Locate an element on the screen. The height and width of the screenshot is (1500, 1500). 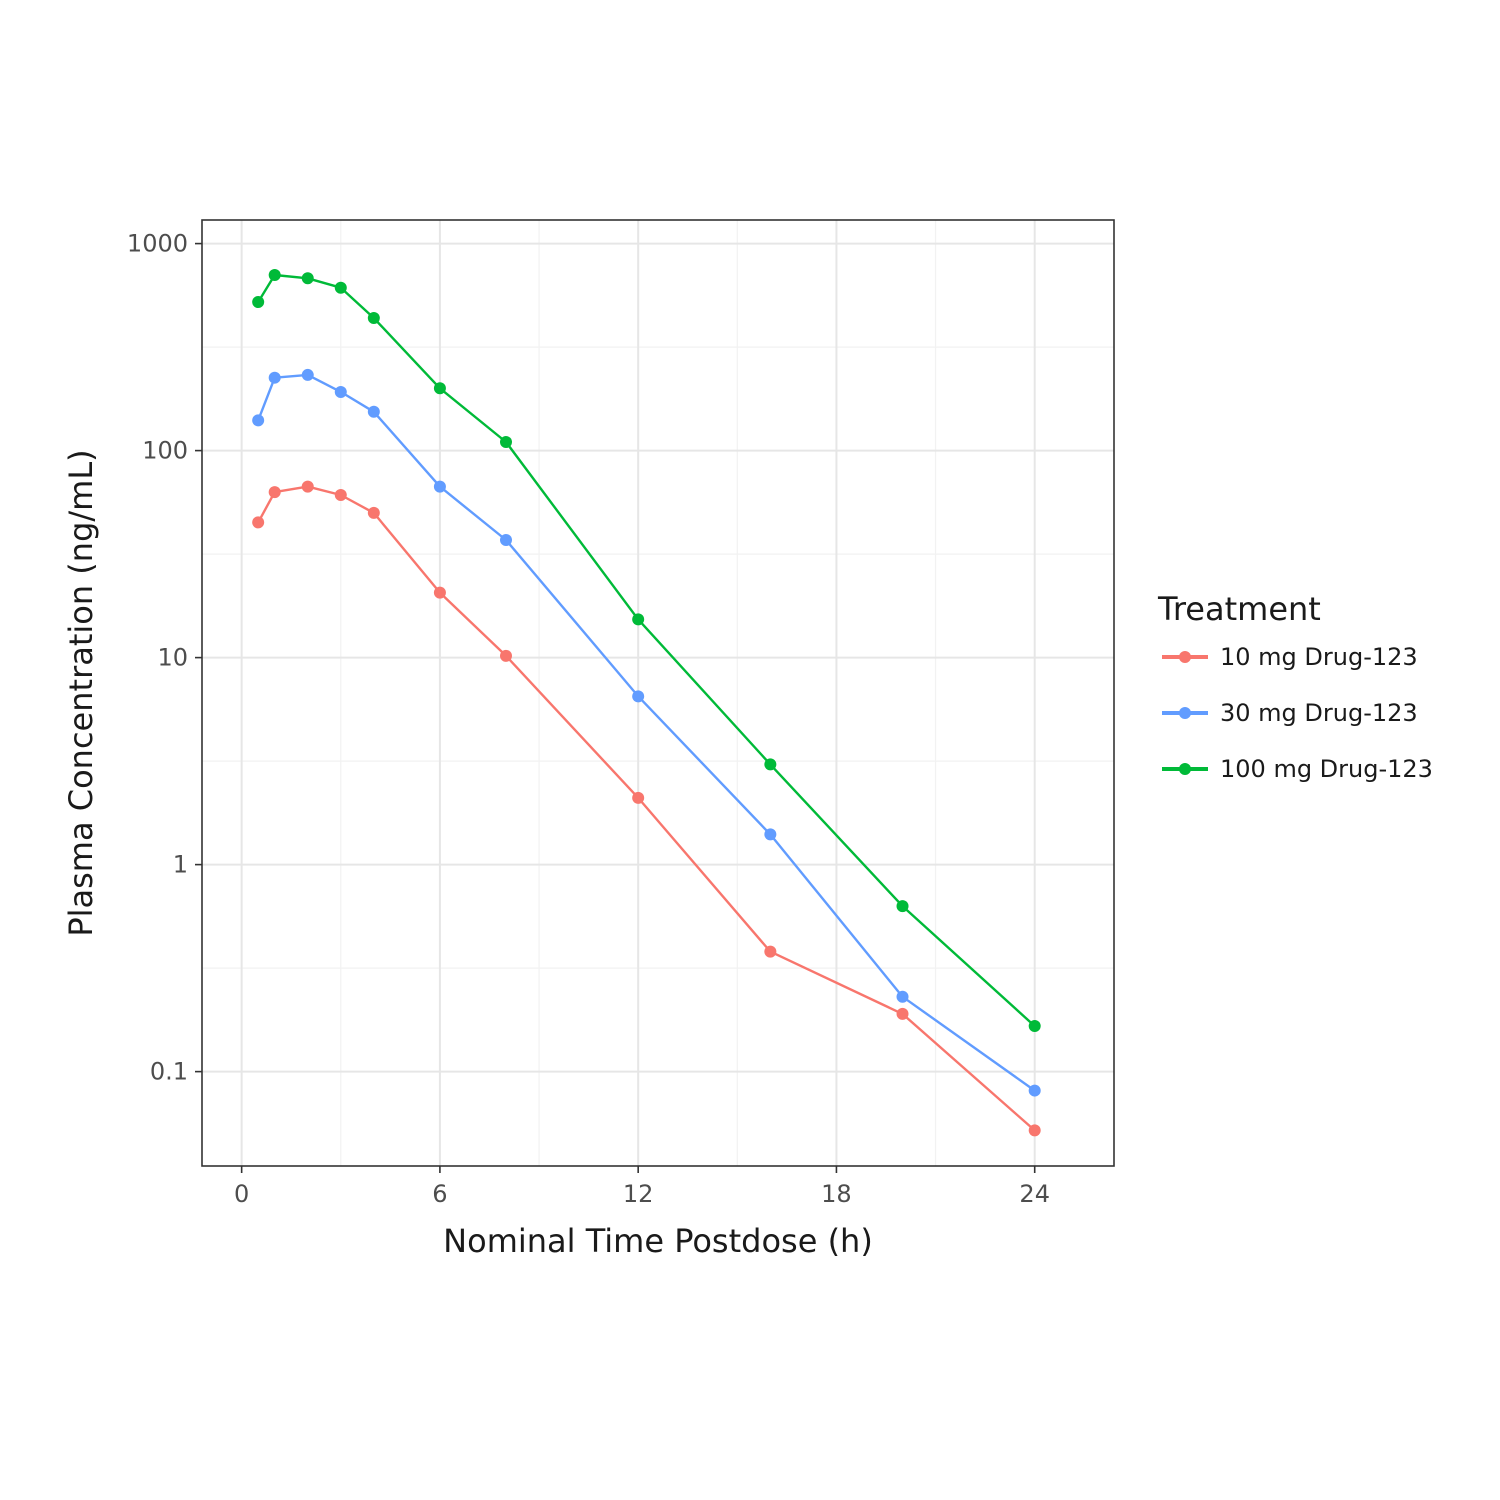
y-tick-label: 1 is located at coordinates (180, 865).